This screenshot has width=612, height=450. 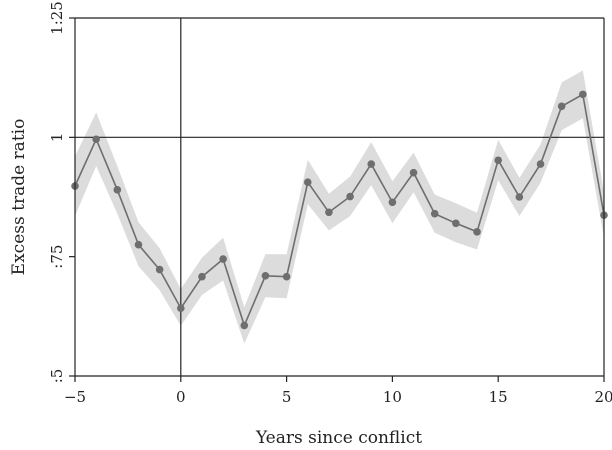 What do you see at coordinates (338, 391) in the screenshot?
I see `x-axis-ticks: −5 0 5 10 15 20` at bounding box center [338, 391].